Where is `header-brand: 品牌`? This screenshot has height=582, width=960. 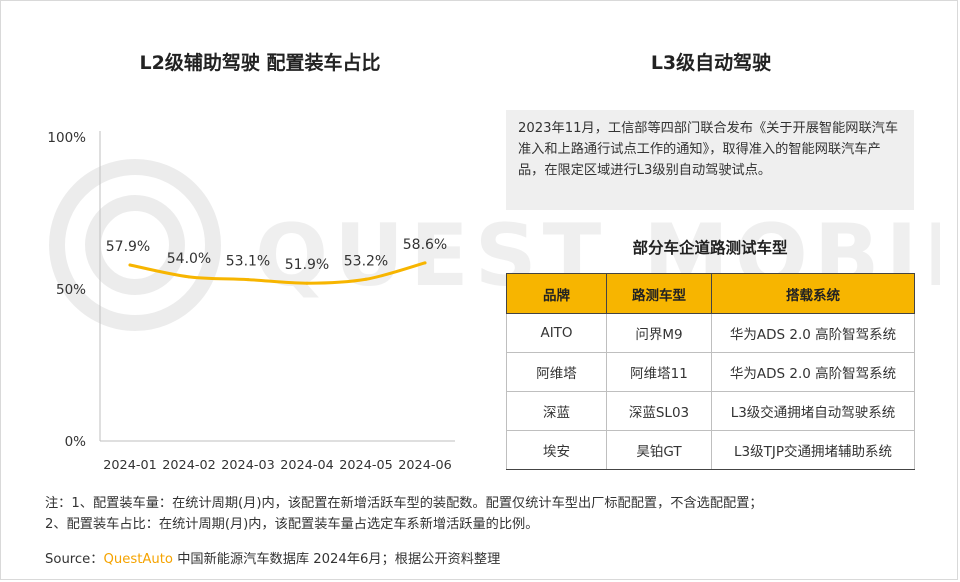 header-brand: 品牌 is located at coordinates (556, 293).